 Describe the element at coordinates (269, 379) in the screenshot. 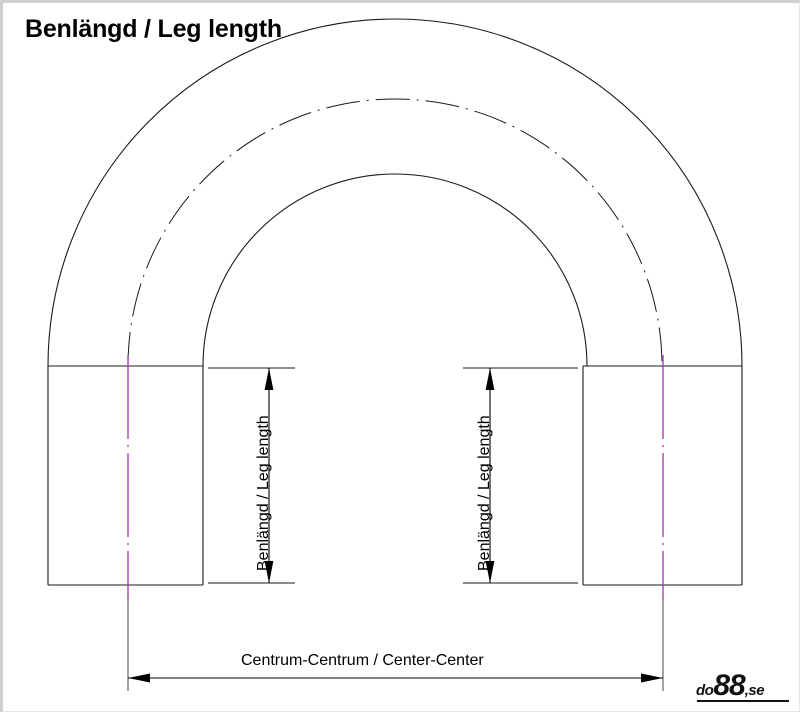

I see `left-leg-length-arrowhead-top` at that location.